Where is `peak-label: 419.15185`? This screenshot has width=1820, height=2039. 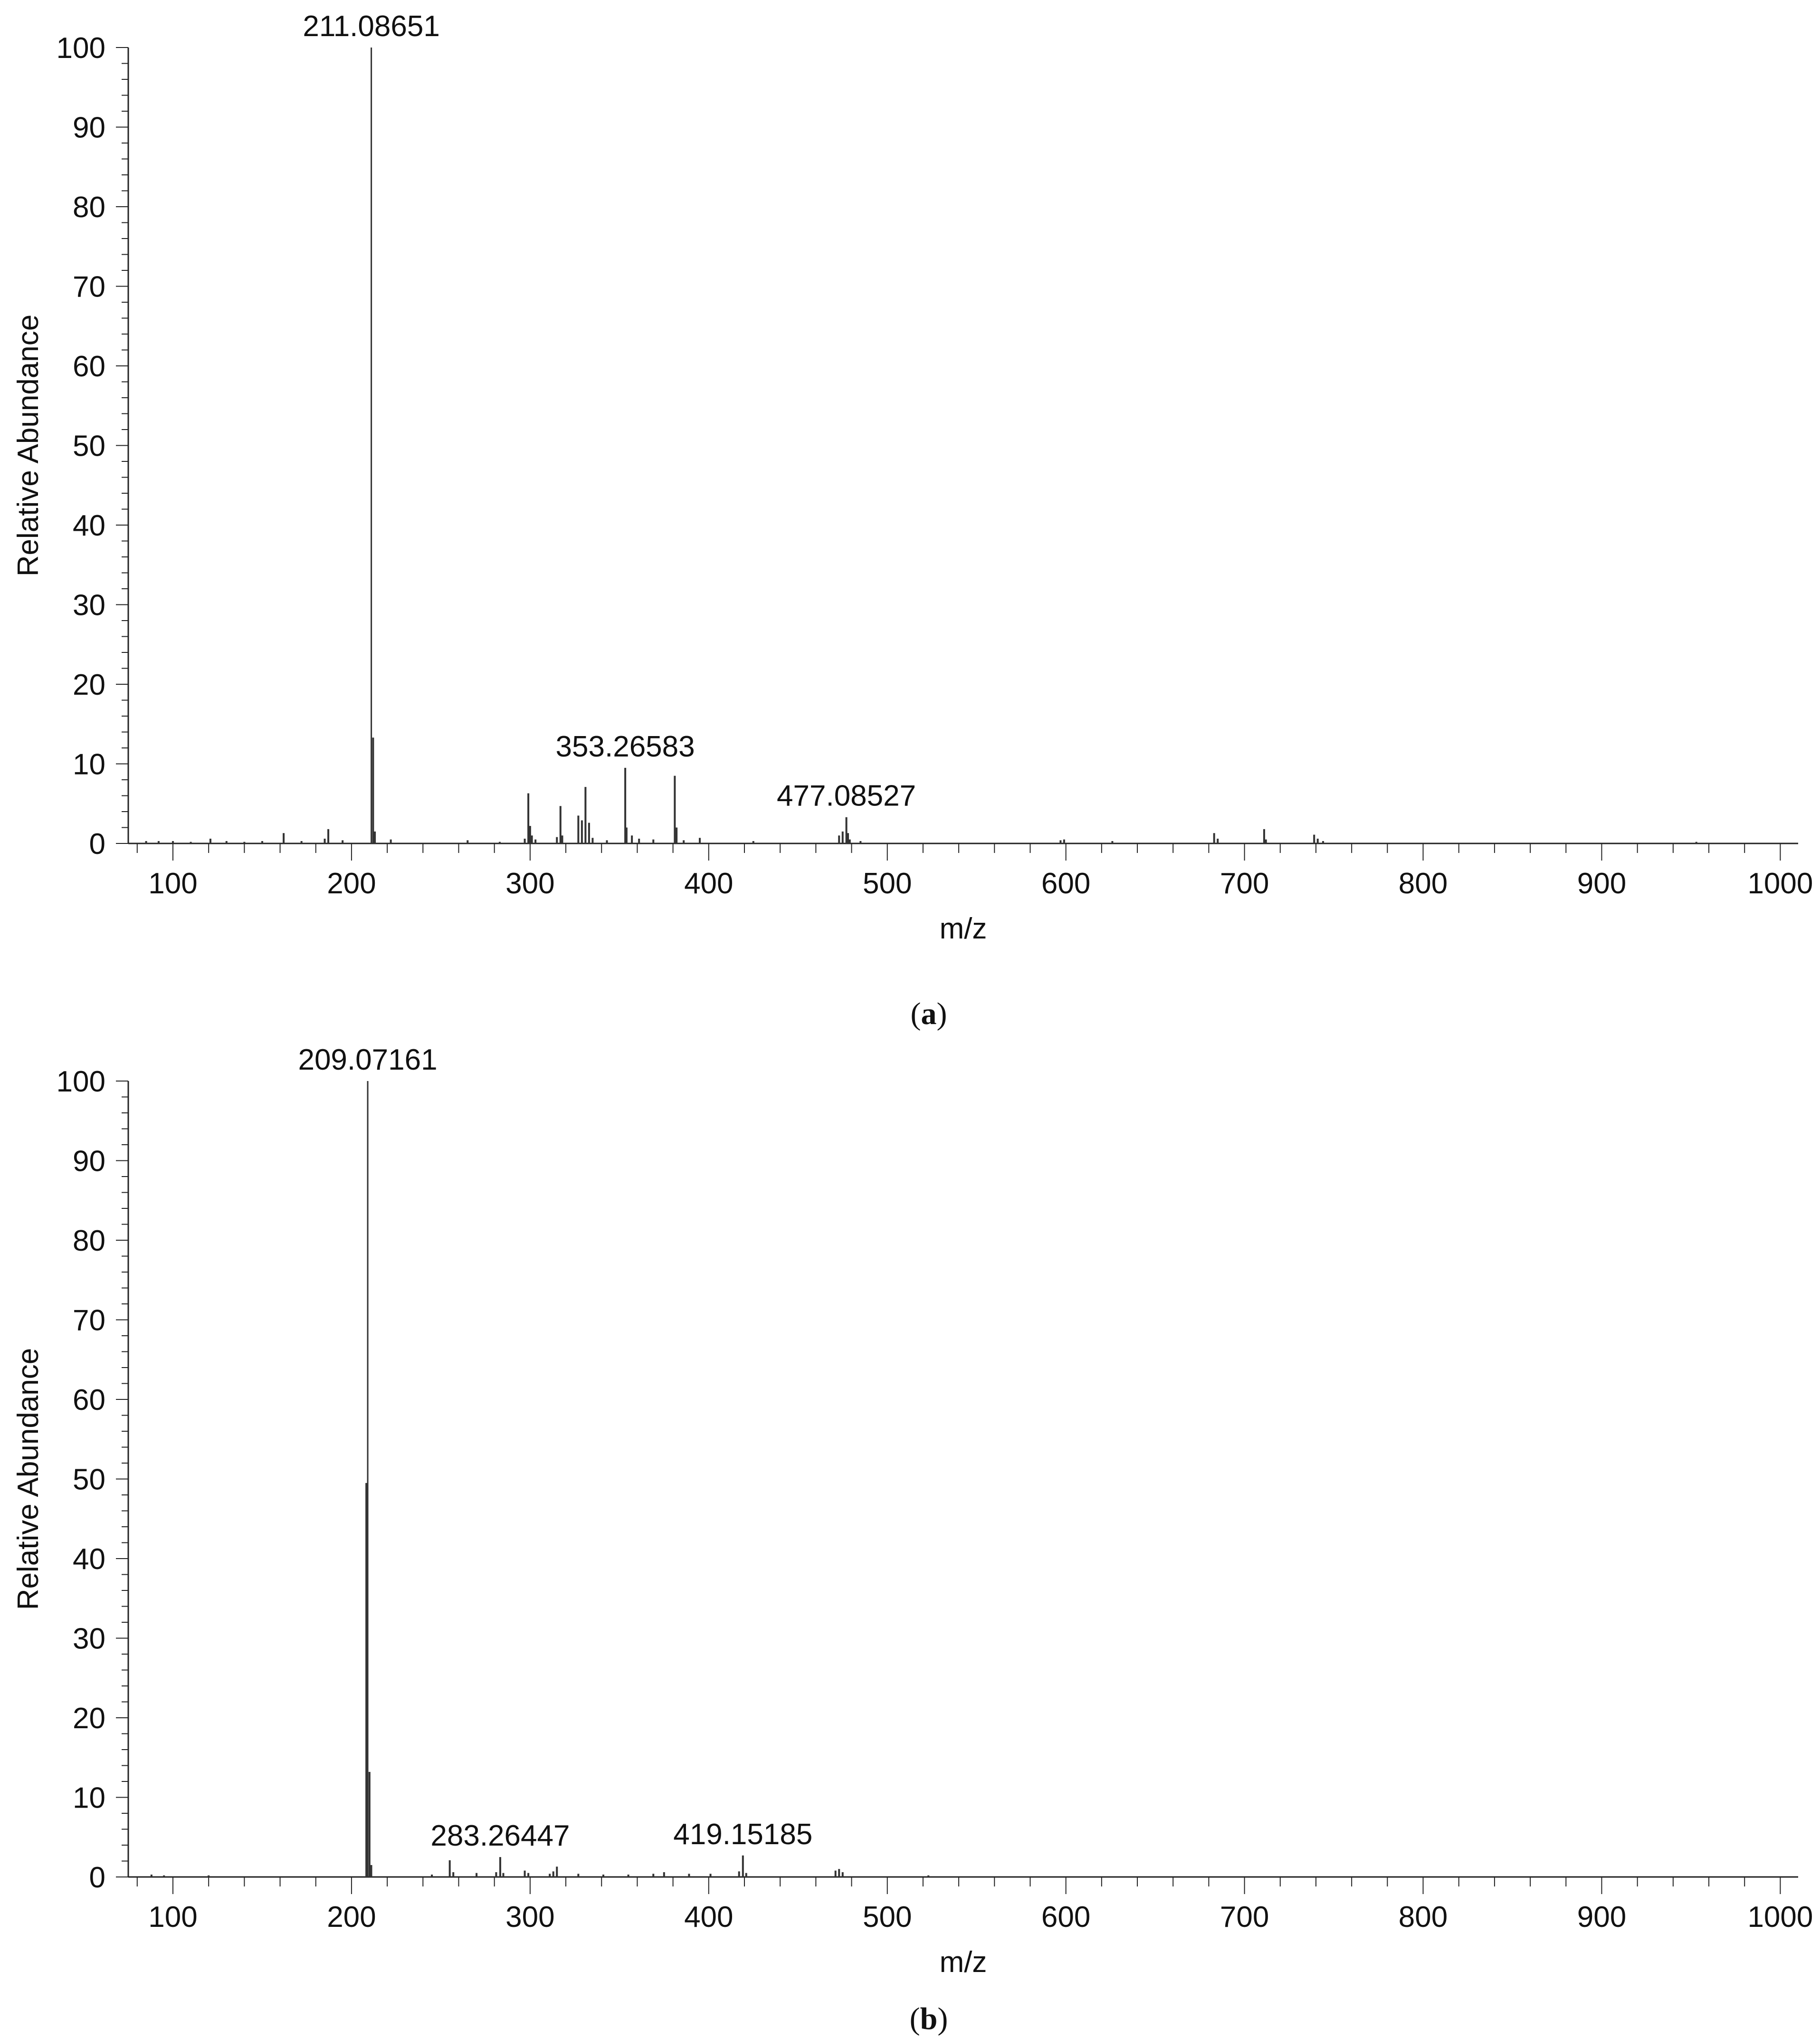 peak-label: 419.15185 is located at coordinates (742, 1834).